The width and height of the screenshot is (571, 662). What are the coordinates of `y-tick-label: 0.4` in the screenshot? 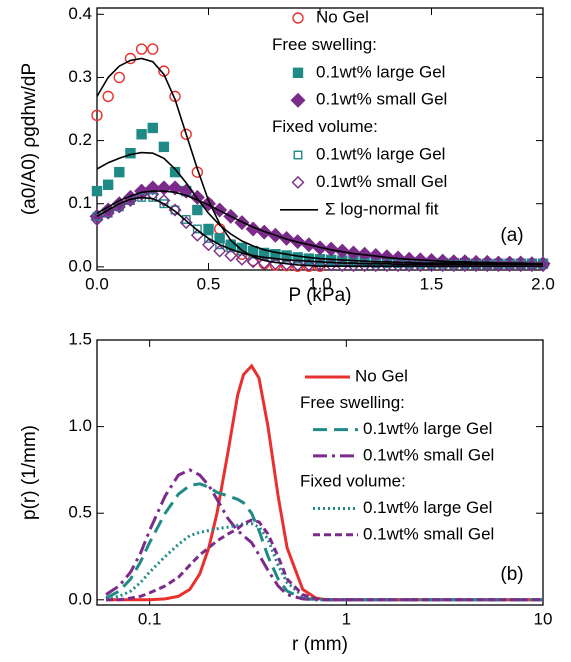 It's located at (80, 13).